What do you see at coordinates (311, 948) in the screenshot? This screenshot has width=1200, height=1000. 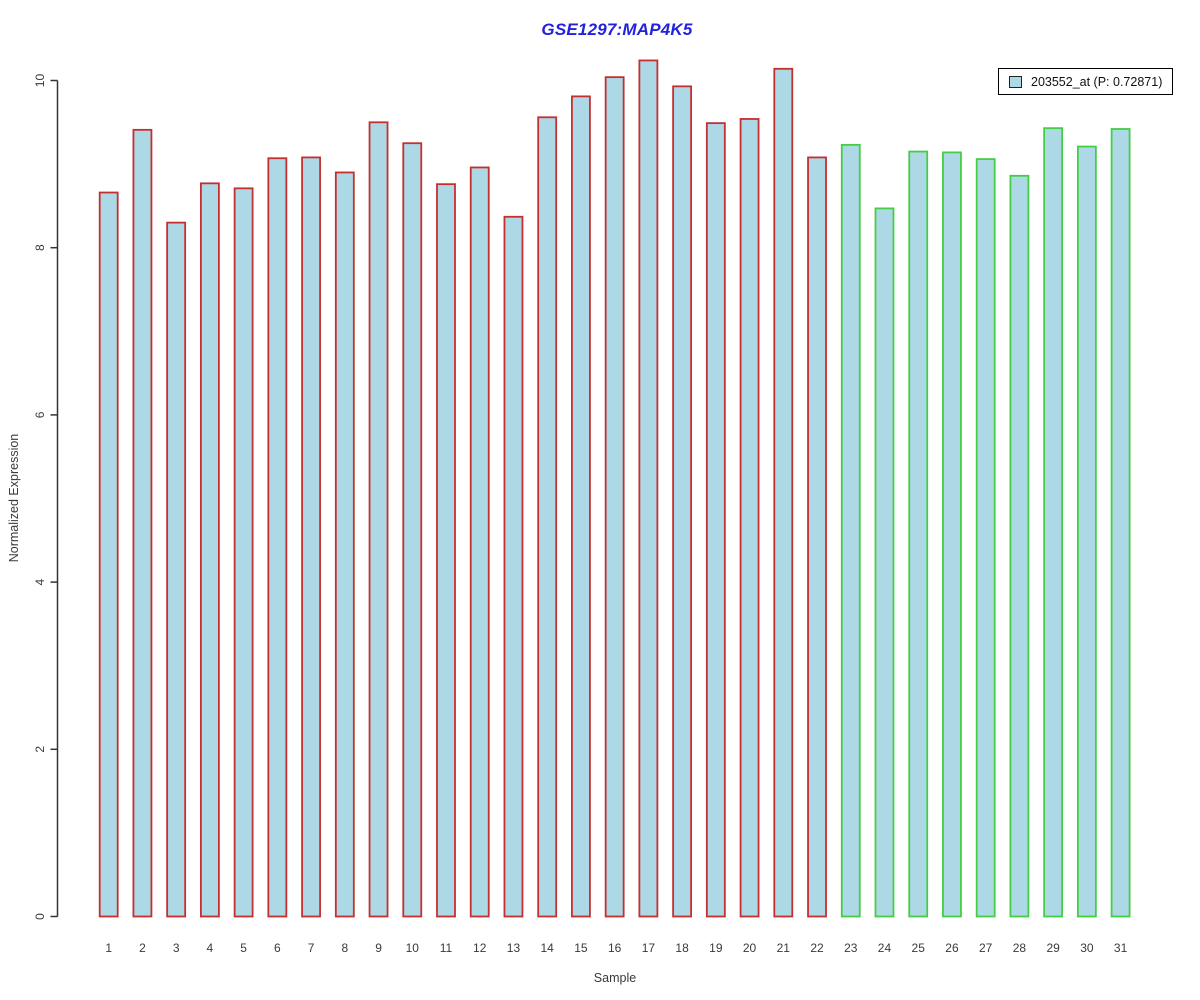 I see `x-tick-label: 7` at bounding box center [311, 948].